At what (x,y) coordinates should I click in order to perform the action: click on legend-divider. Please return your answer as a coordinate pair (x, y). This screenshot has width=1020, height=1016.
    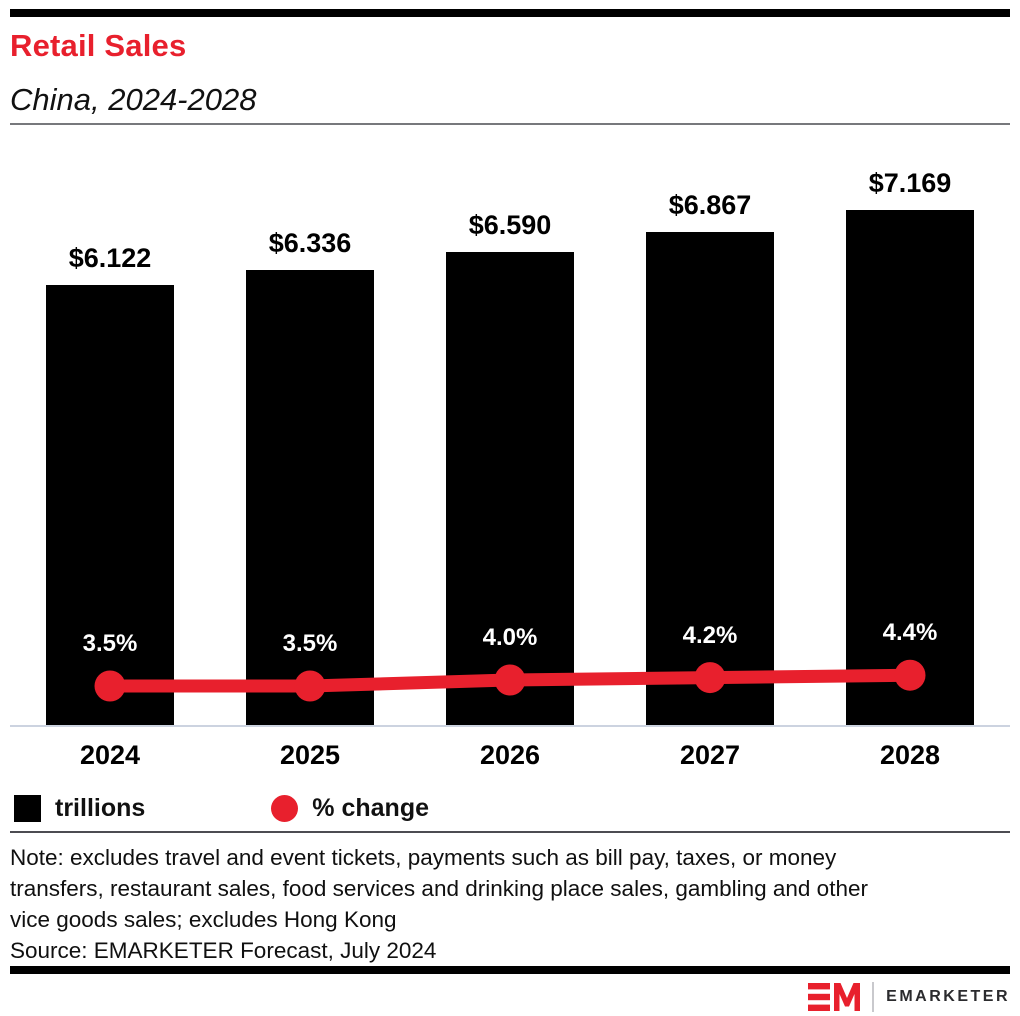
    Looking at the image, I should click on (510, 832).